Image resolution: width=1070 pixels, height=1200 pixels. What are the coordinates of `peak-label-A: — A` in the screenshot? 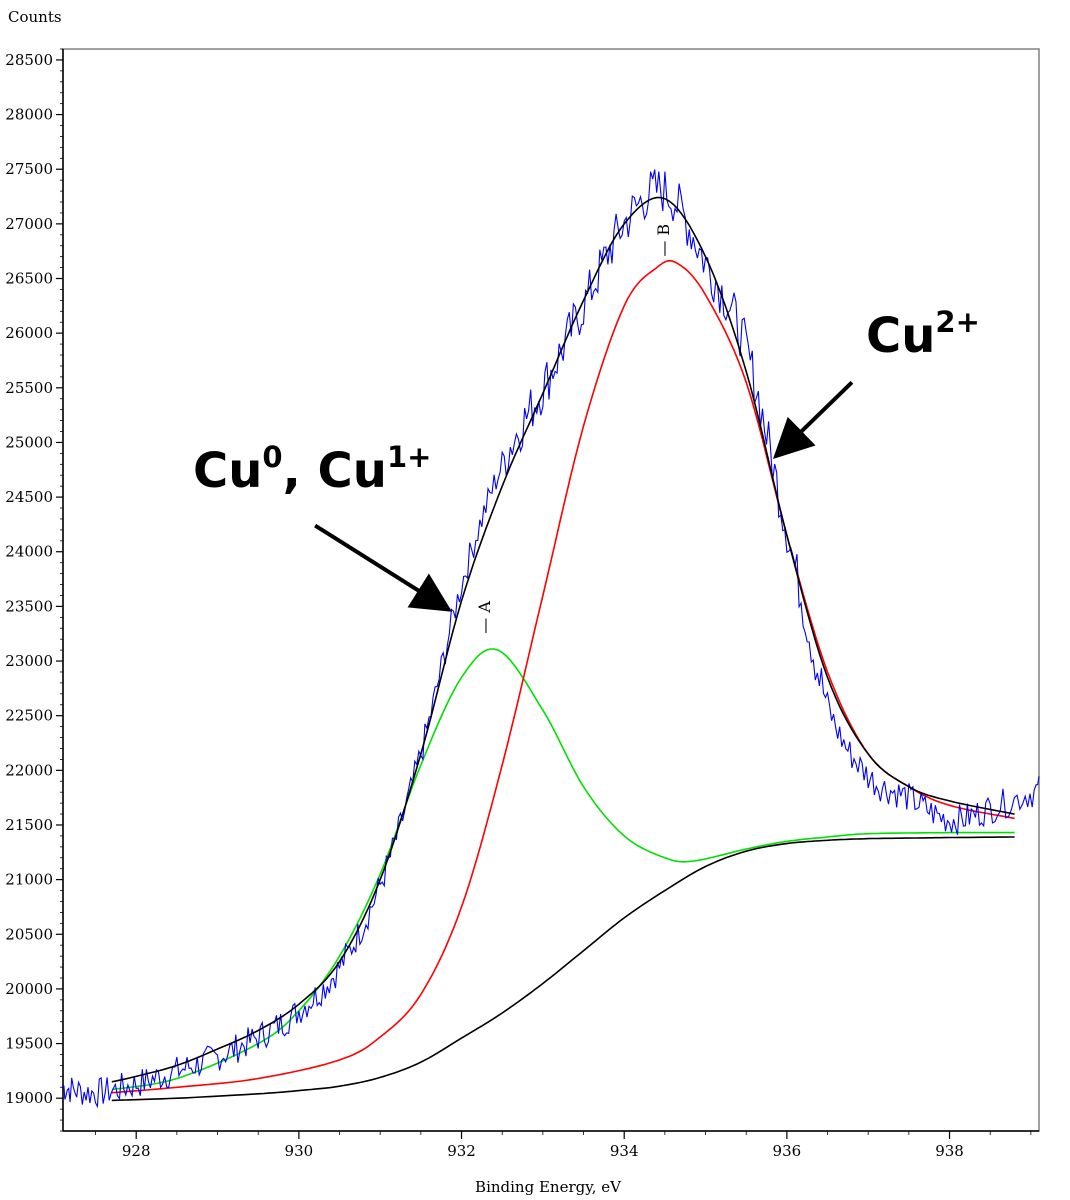 It's located at (484, 617).